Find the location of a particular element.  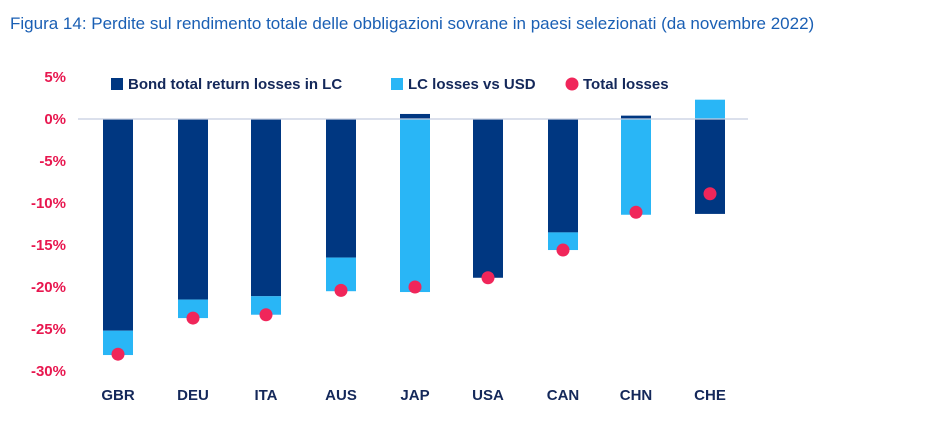

bar-fx-loss-deu is located at coordinates (193, 309).